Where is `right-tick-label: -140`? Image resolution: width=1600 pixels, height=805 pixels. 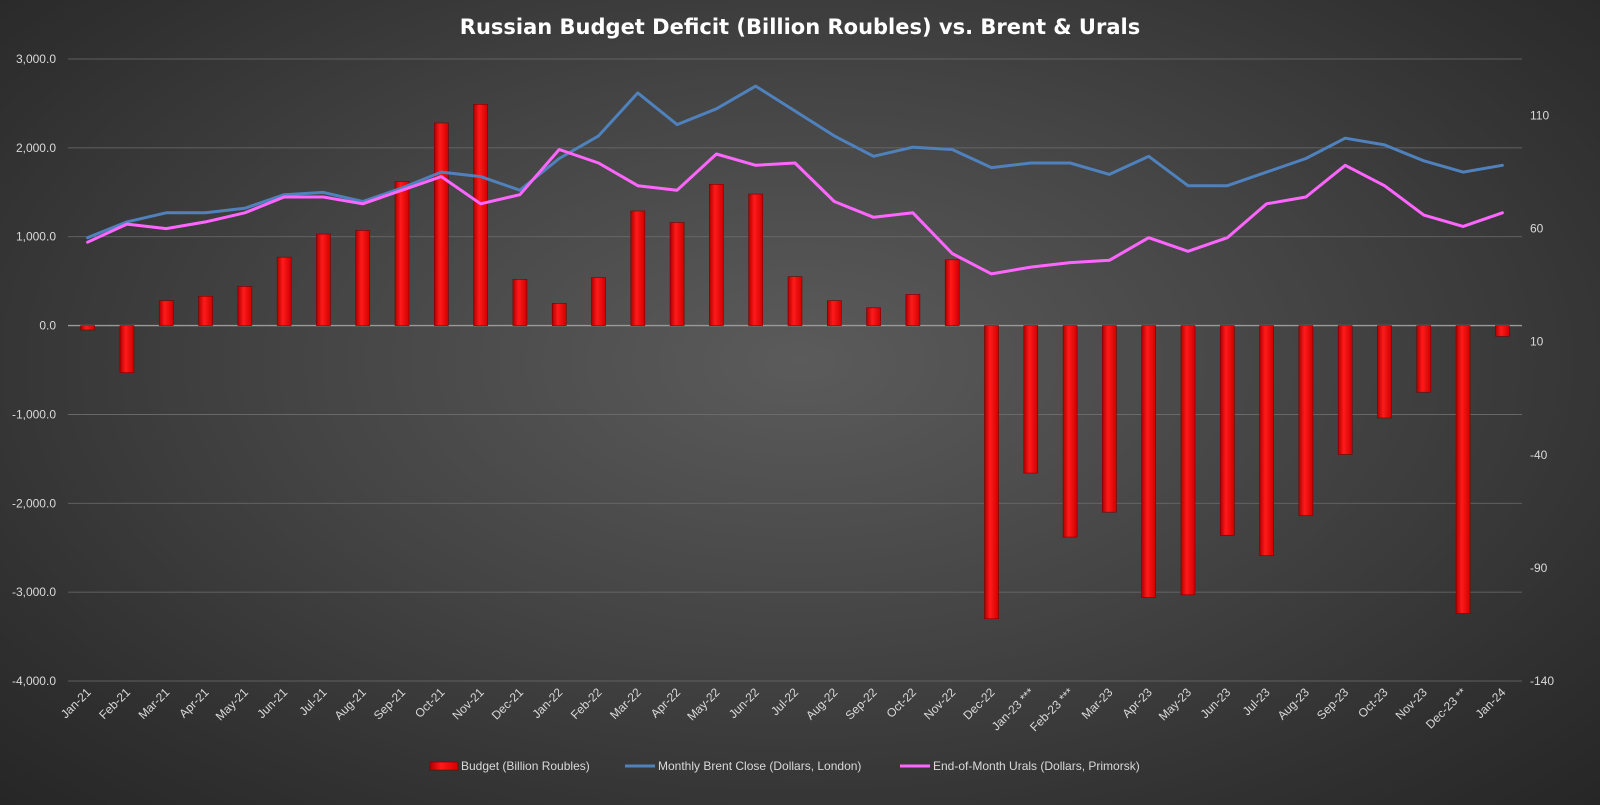 right-tick-label: -140 is located at coordinates (1542, 681).